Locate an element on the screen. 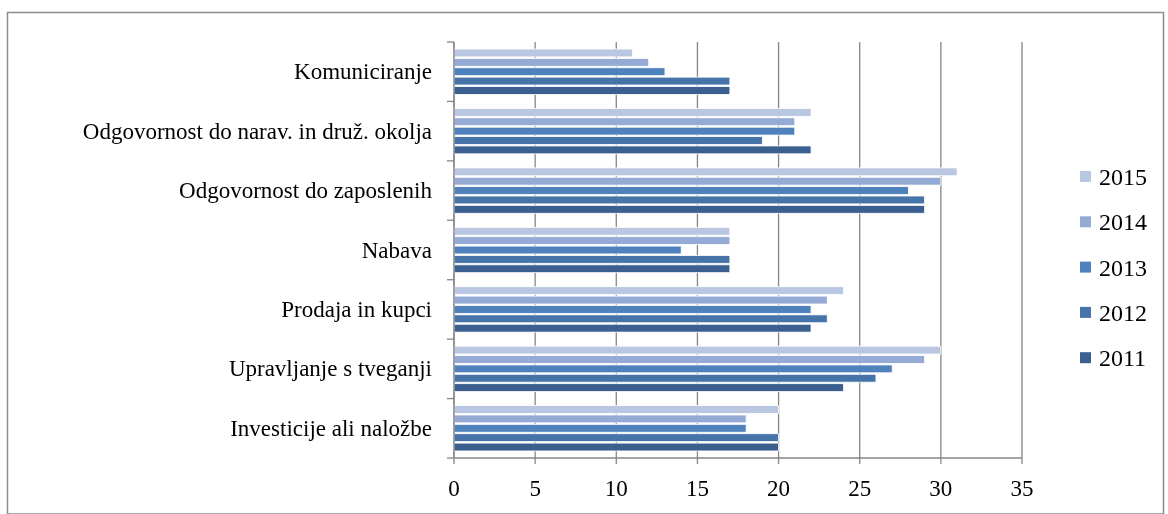 This screenshot has width=1168, height=514. x-tick-label: 0 is located at coordinates (454, 488).